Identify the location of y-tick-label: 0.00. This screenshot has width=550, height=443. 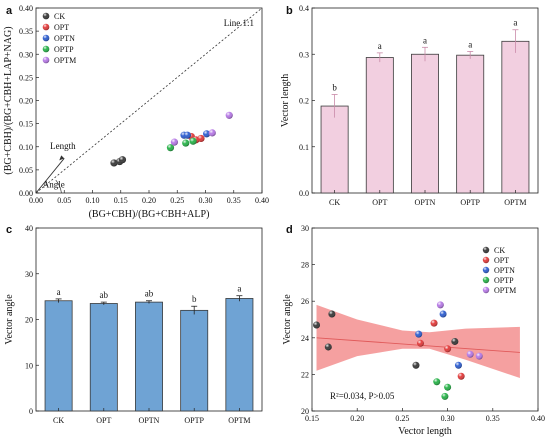
(26, 193).